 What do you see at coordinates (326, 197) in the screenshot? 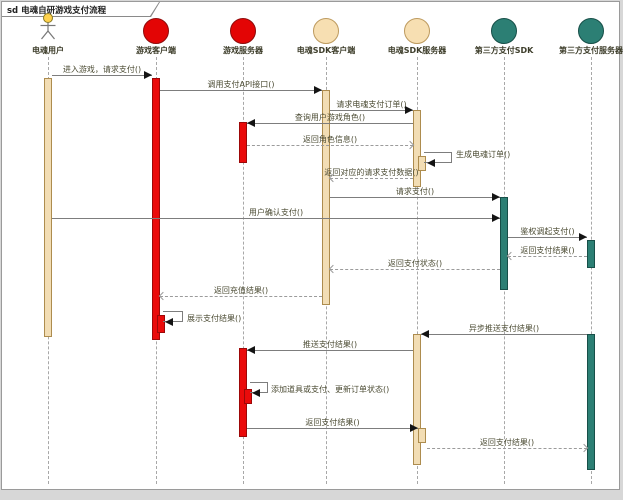
I see `activation-sdk-client` at bounding box center [326, 197].